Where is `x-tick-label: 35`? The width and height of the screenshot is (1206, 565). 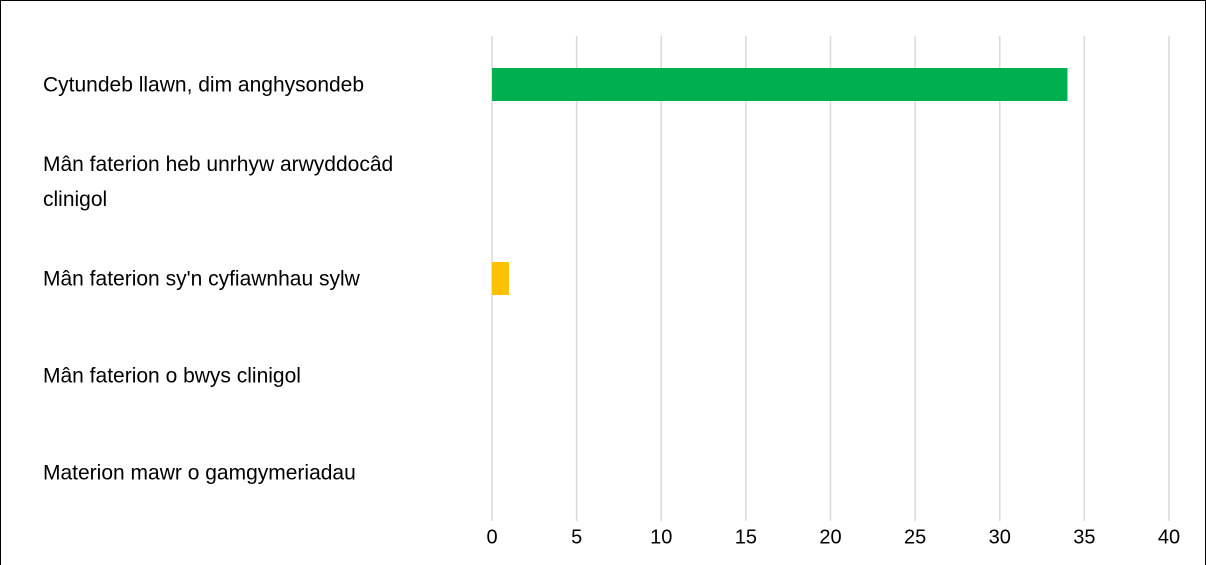
x-tick-label: 35 is located at coordinates (1084, 537).